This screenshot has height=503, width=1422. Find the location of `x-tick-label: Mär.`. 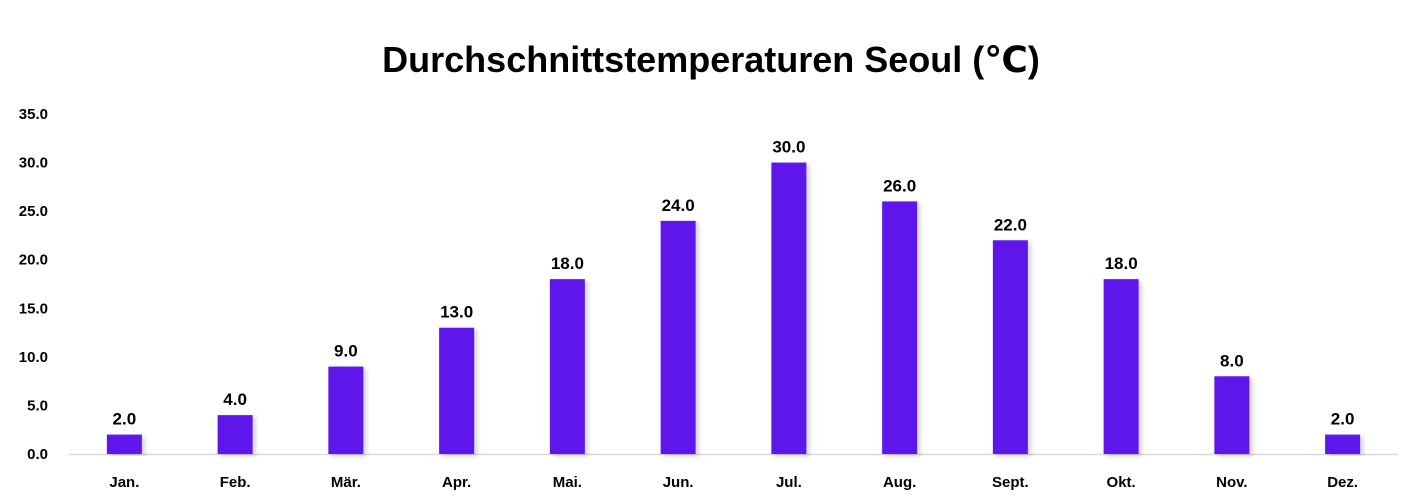

x-tick-label: Mär. is located at coordinates (346, 482).